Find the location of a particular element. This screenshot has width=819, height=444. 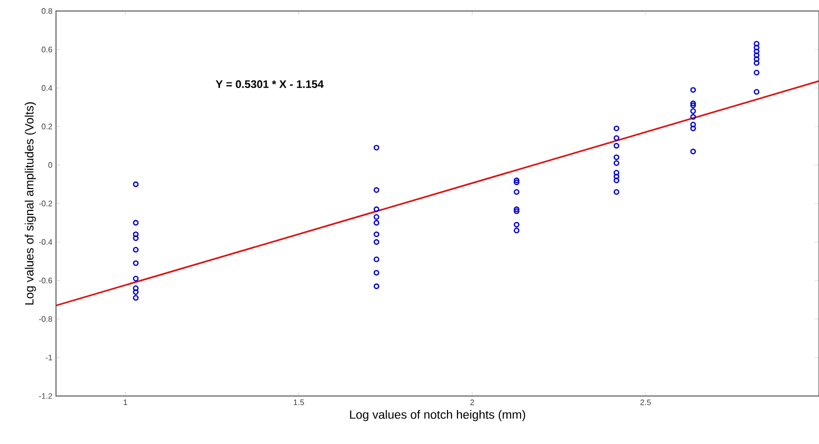

y-axis-title: Log values of signal amplitudes (Volts) is located at coordinates (30, 203).